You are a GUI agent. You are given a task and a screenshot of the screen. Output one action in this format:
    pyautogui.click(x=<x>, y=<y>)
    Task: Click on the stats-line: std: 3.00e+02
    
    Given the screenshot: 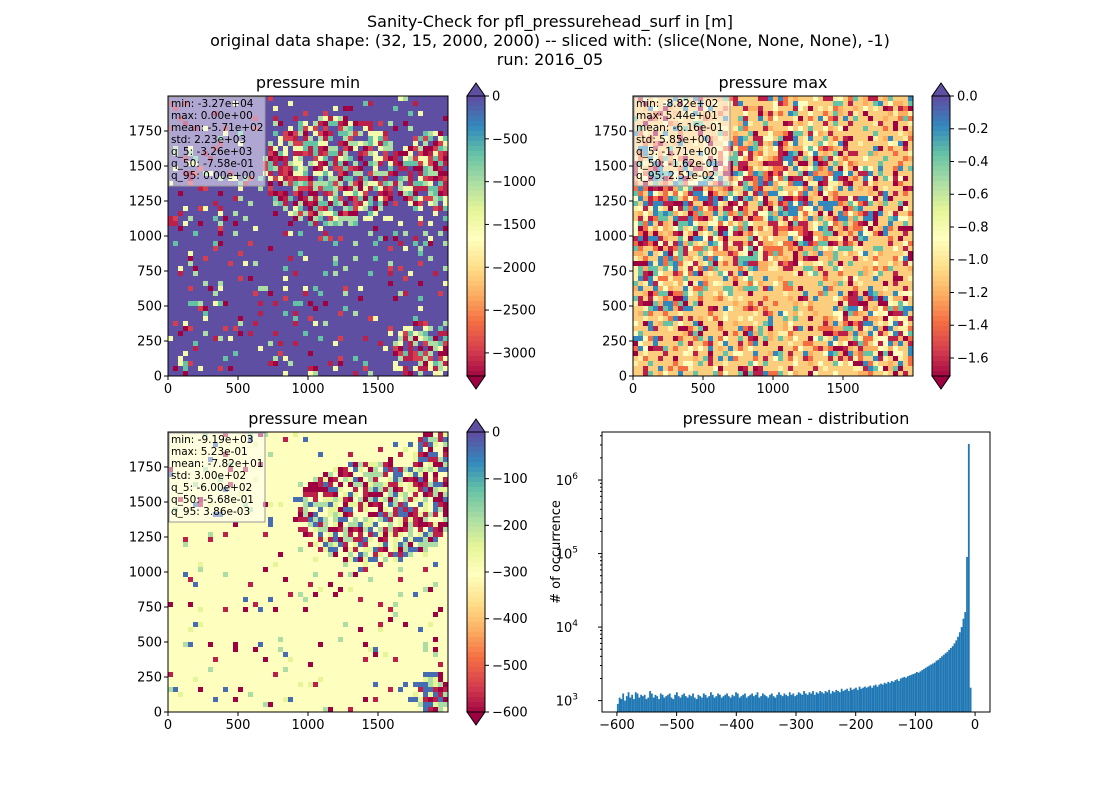 What is the action you would take?
    pyautogui.click(x=208, y=476)
    